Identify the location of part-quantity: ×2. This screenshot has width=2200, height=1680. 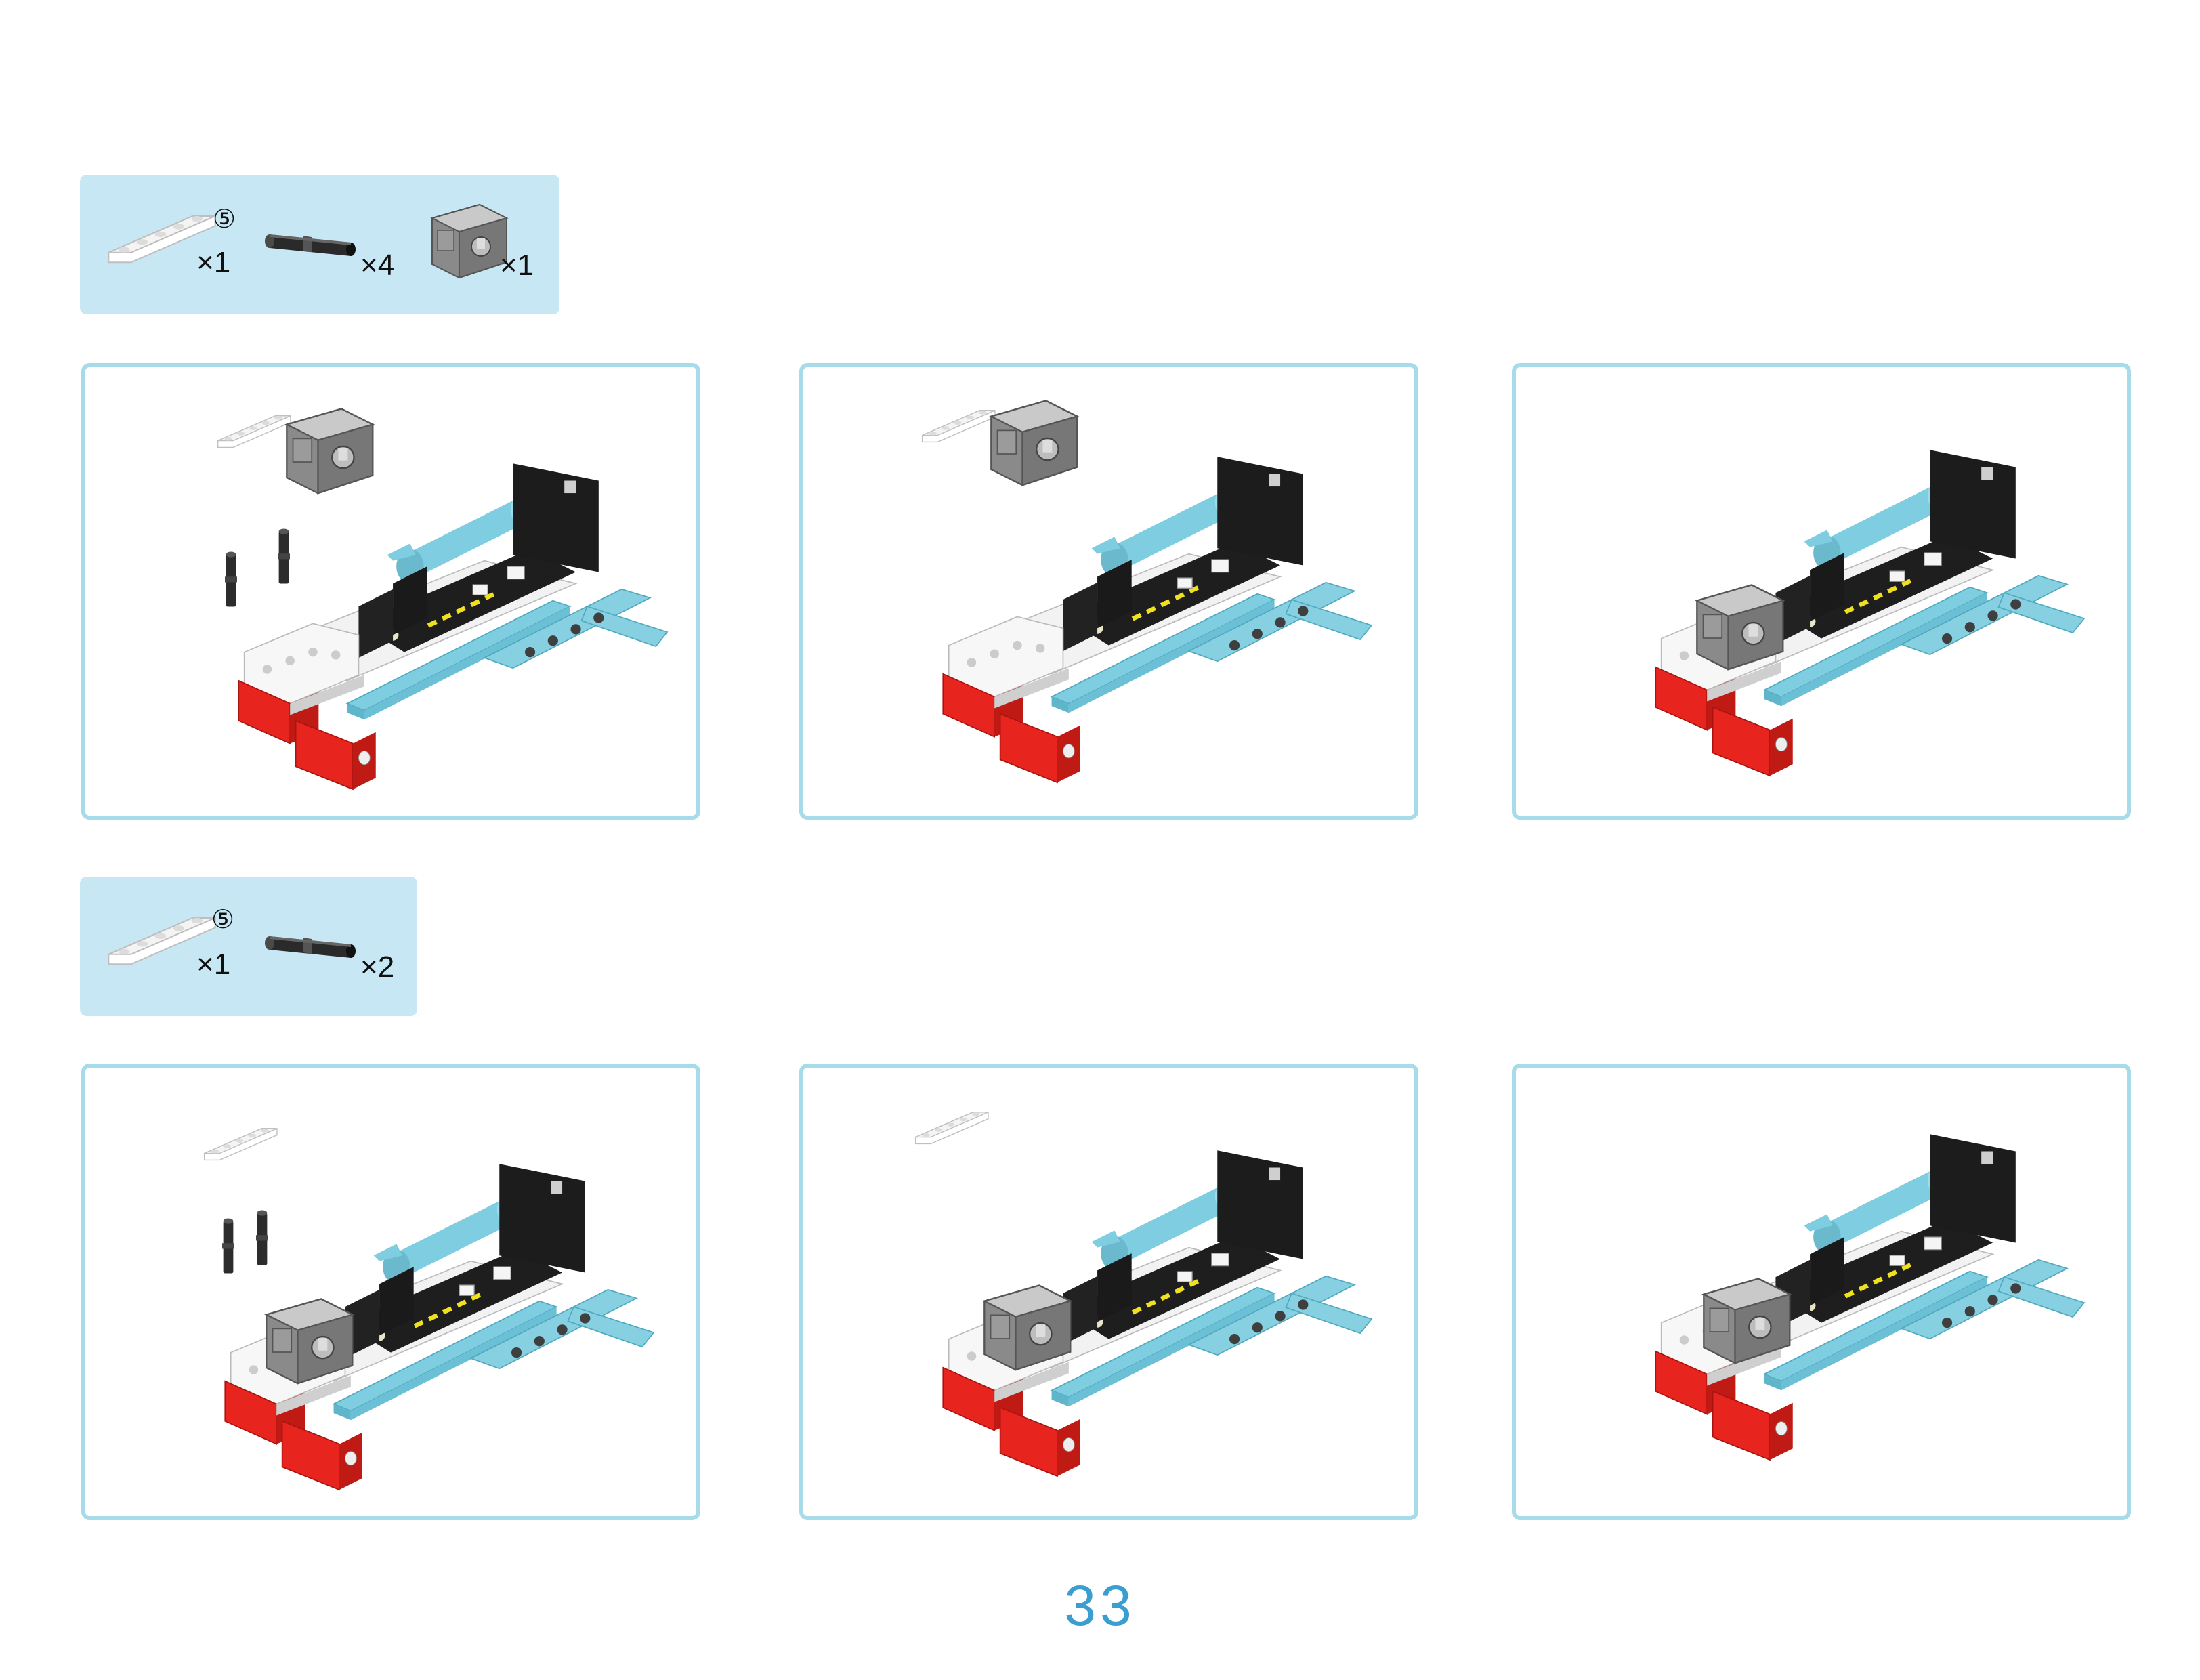
(377, 967).